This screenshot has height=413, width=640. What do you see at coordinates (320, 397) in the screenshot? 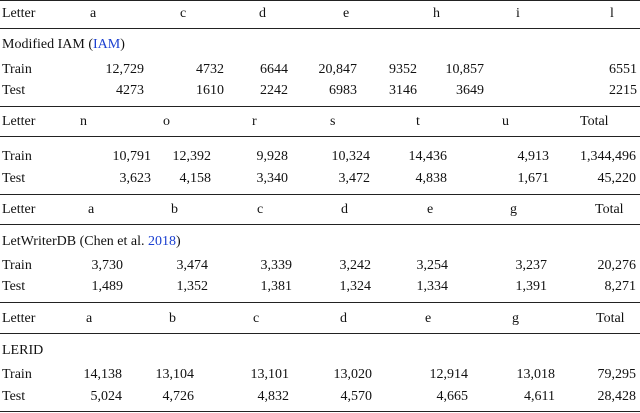
I see `table-row: Test 5,024 4,726 4,832 4,570 4,665 4,611 28,428` at bounding box center [320, 397].